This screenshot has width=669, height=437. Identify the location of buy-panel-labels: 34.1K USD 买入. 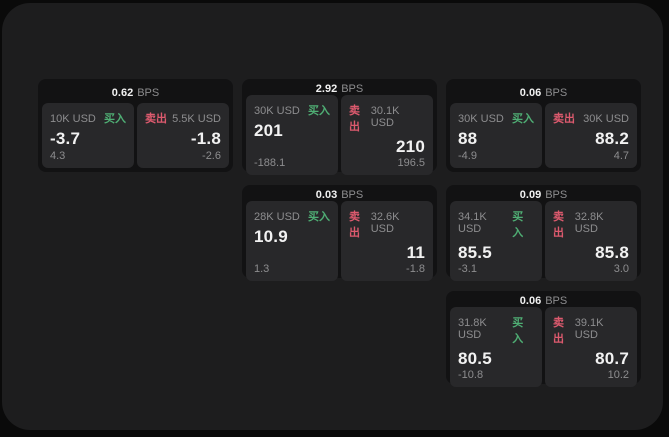
(496, 224).